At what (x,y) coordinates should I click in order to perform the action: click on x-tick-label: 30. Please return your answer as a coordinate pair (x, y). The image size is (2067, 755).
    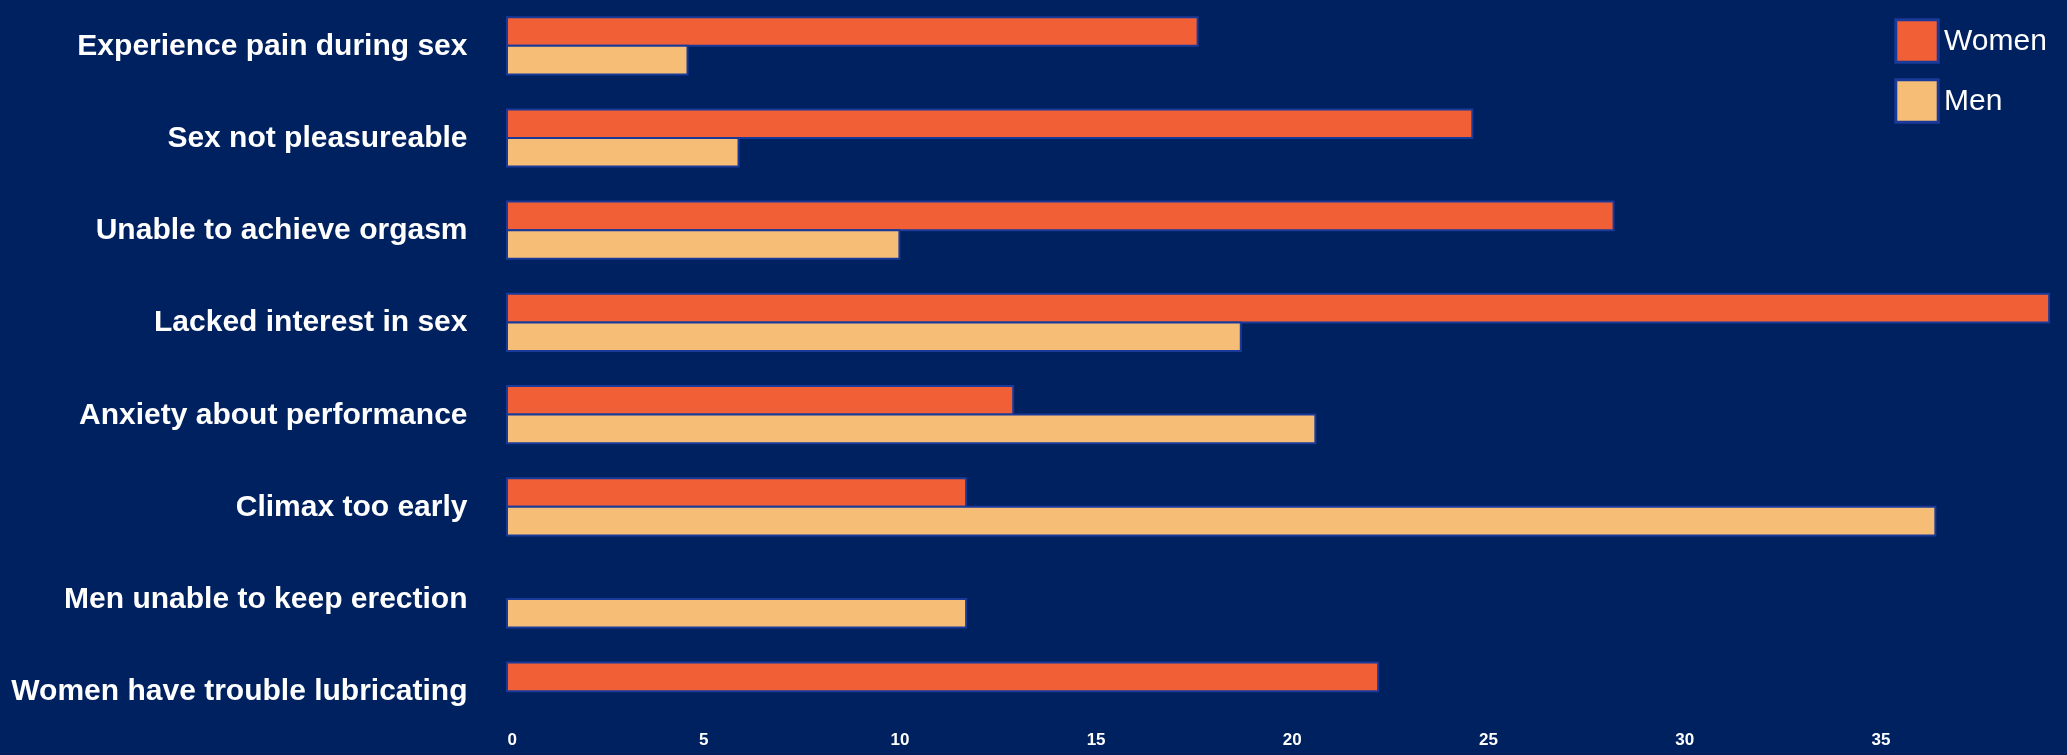
    Looking at the image, I should click on (1685, 739).